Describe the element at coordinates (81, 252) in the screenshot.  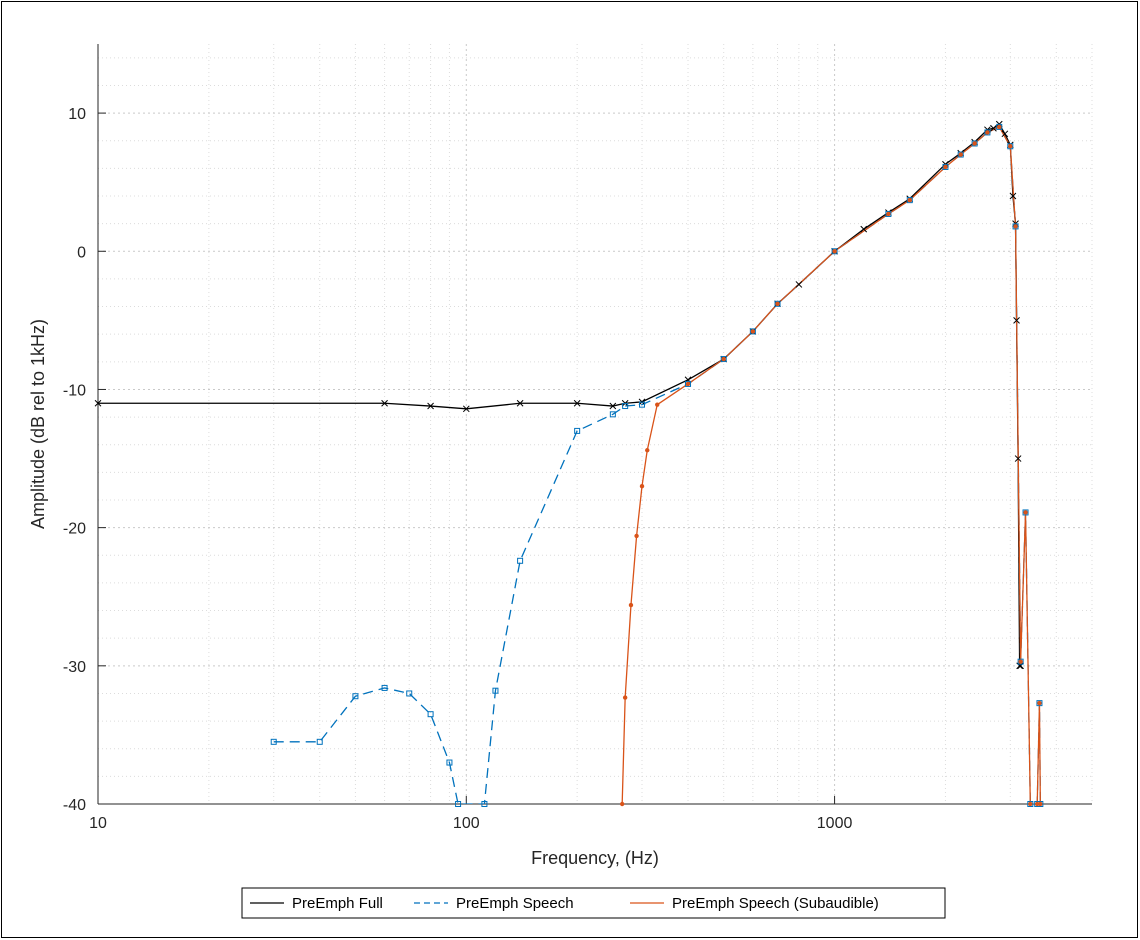
I see `y-tick-label: 0` at that location.